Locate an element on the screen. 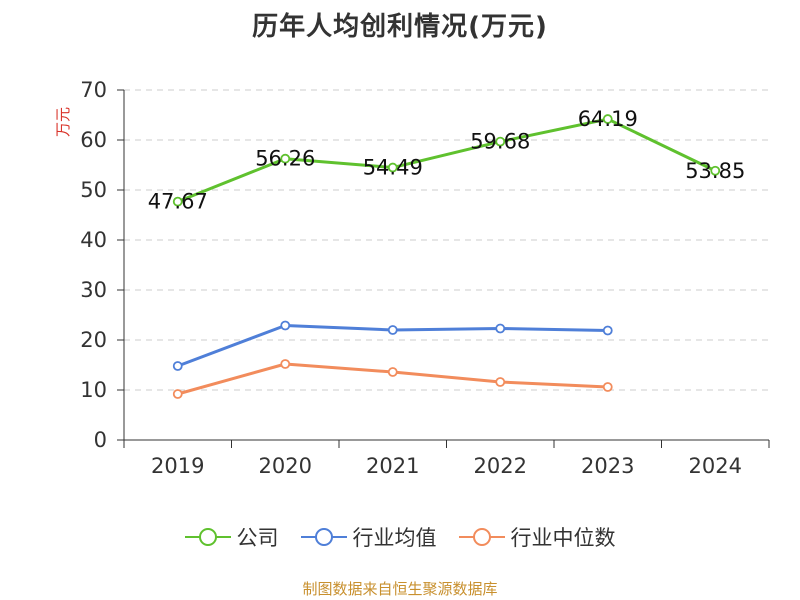 The image size is (800, 600). legend-item-industry-median: 行业中位数 is located at coordinates (537, 537).